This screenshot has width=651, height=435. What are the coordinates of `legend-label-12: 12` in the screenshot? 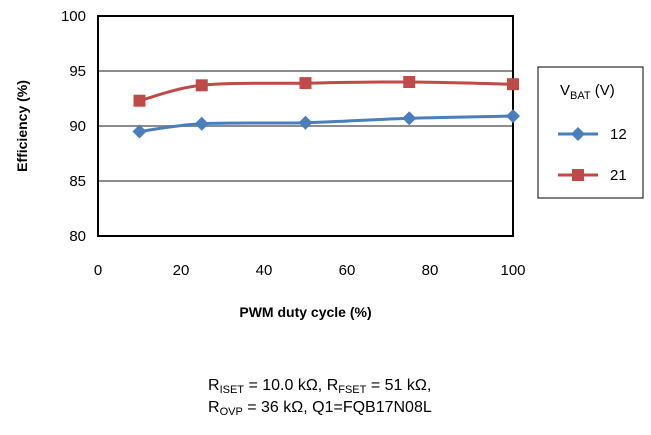 It's located at (618, 134).